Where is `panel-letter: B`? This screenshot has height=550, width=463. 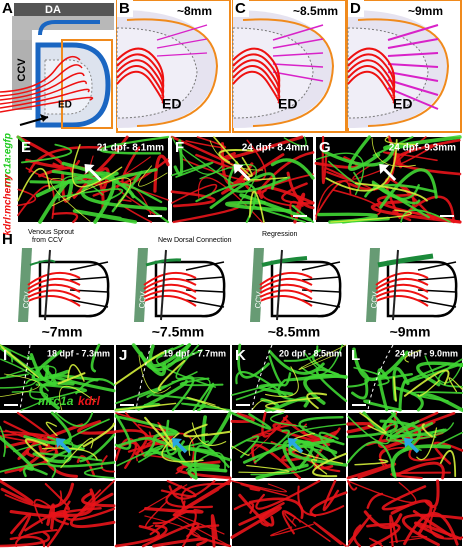
panel-letter: B is located at coordinates (124, 8).